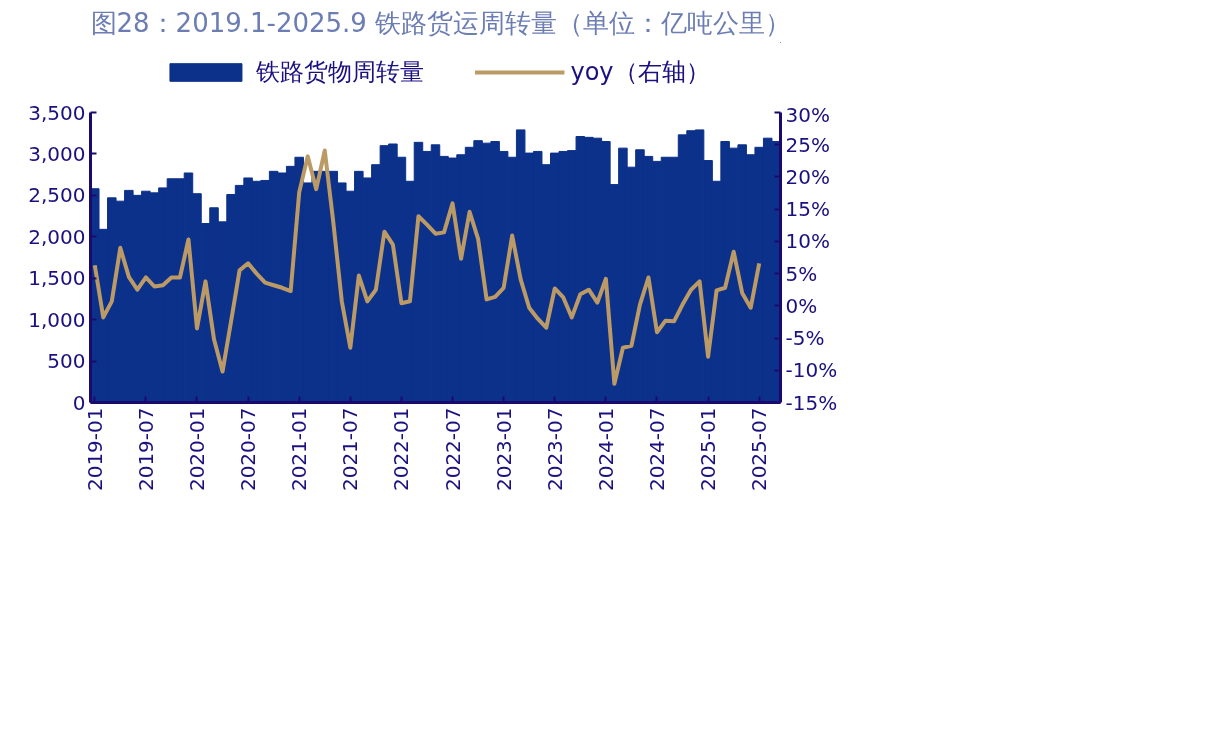 This screenshot has height=729, width=1223. What do you see at coordinates (57, 319) in the screenshot?
I see `y-tick-label: 1,000` at bounding box center [57, 319].